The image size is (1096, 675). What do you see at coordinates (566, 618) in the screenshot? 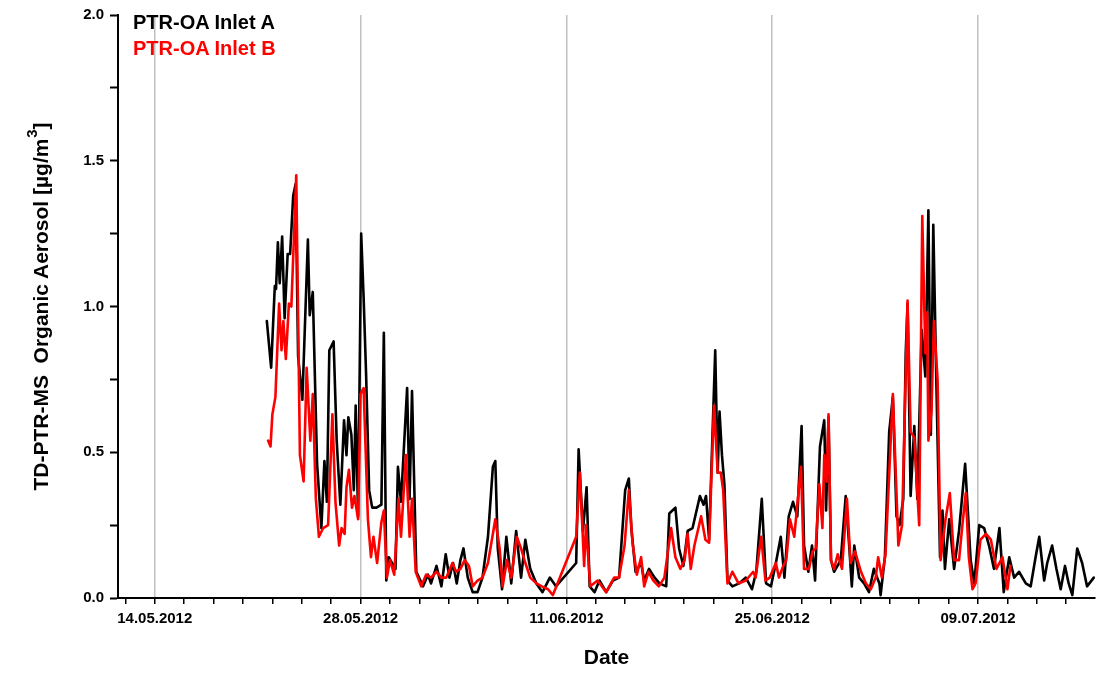
I see `x-tick-label: 11.06.2012` at bounding box center [566, 618].